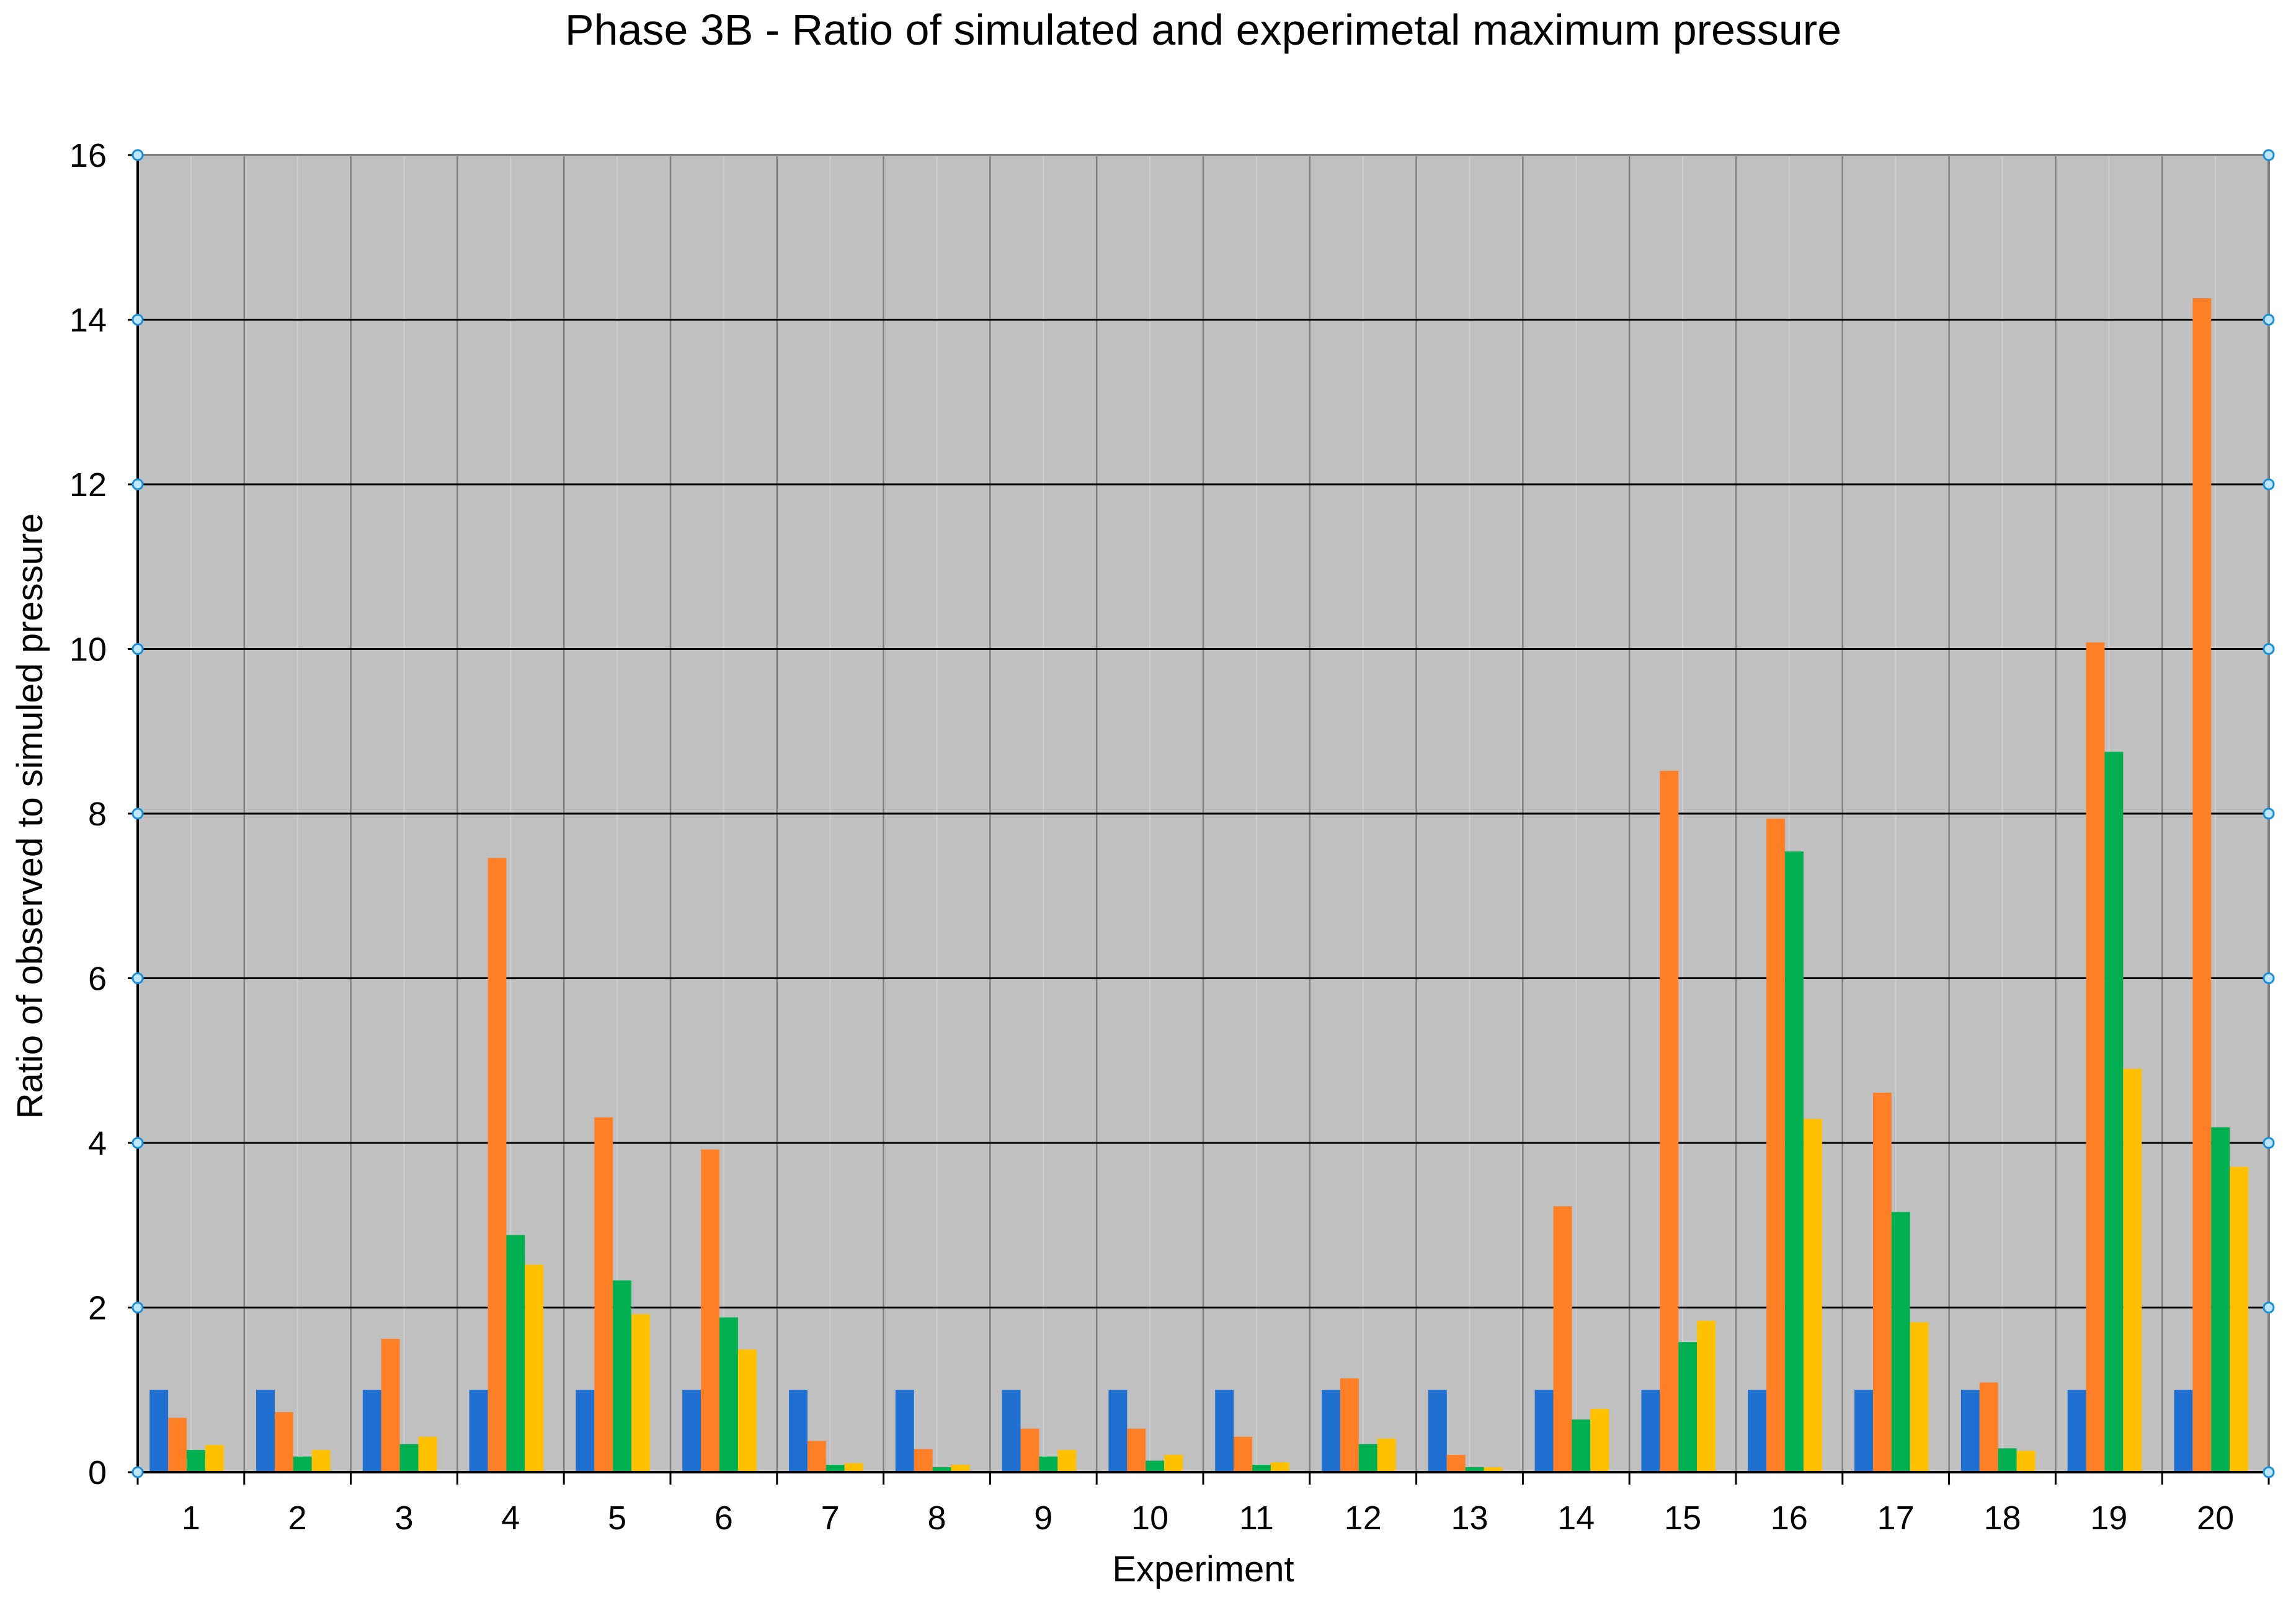 The width and height of the screenshot is (2296, 1608). What do you see at coordinates (30, 816) in the screenshot?
I see `y-axis-label: Ratio of observed to simuled pressure` at bounding box center [30, 816].